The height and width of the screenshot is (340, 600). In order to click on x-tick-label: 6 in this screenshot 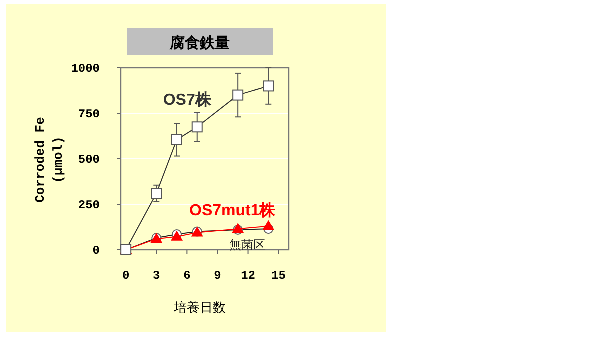, I will do `click(187, 276)`.